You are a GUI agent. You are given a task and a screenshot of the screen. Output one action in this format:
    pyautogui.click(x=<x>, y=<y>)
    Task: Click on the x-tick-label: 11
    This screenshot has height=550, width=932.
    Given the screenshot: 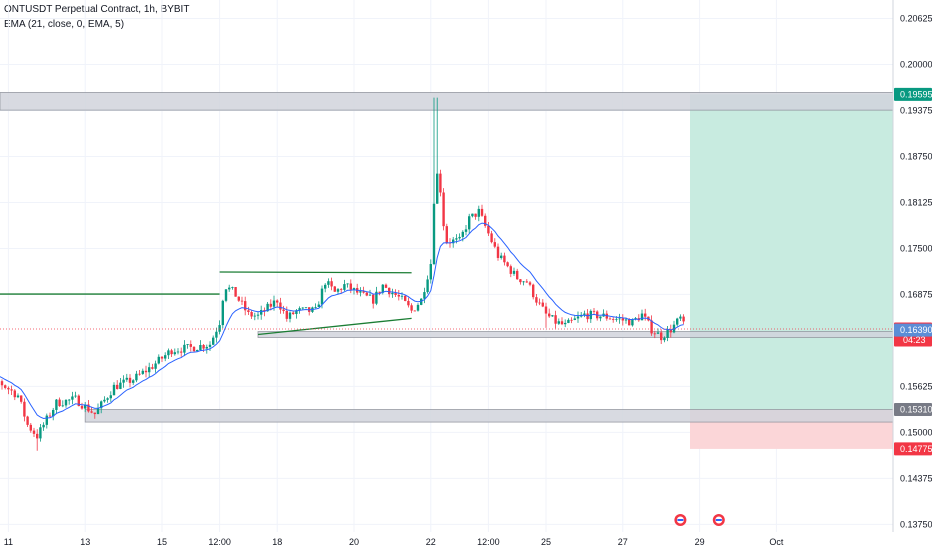 What is the action you would take?
    pyautogui.click(x=8, y=542)
    